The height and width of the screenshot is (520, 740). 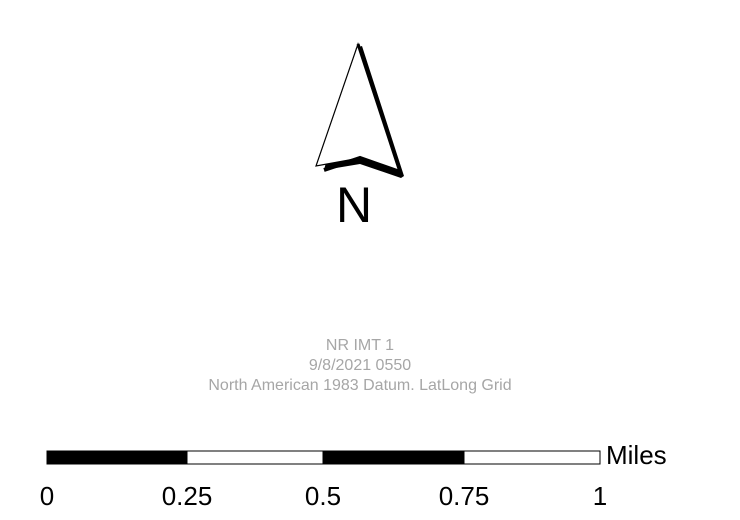 What do you see at coordinates (187, 496) in the screenshot?
I see `scale-tick-label: 0.25` at bounding box center [187, 496].